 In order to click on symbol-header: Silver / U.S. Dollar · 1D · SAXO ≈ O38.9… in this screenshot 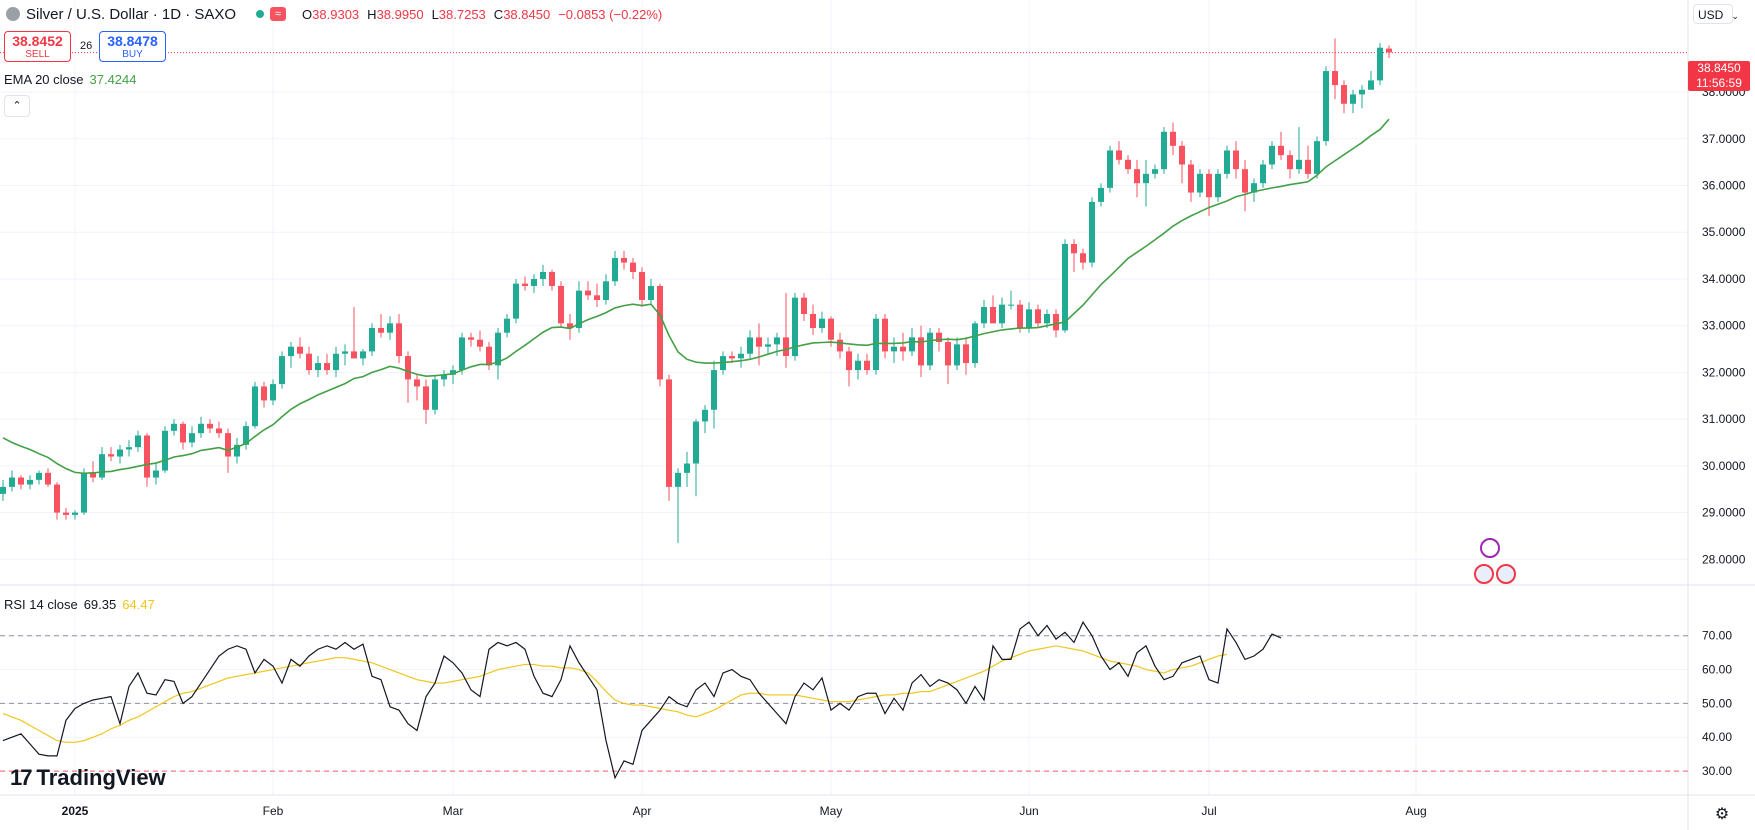, I will do `click(331, 14)`.